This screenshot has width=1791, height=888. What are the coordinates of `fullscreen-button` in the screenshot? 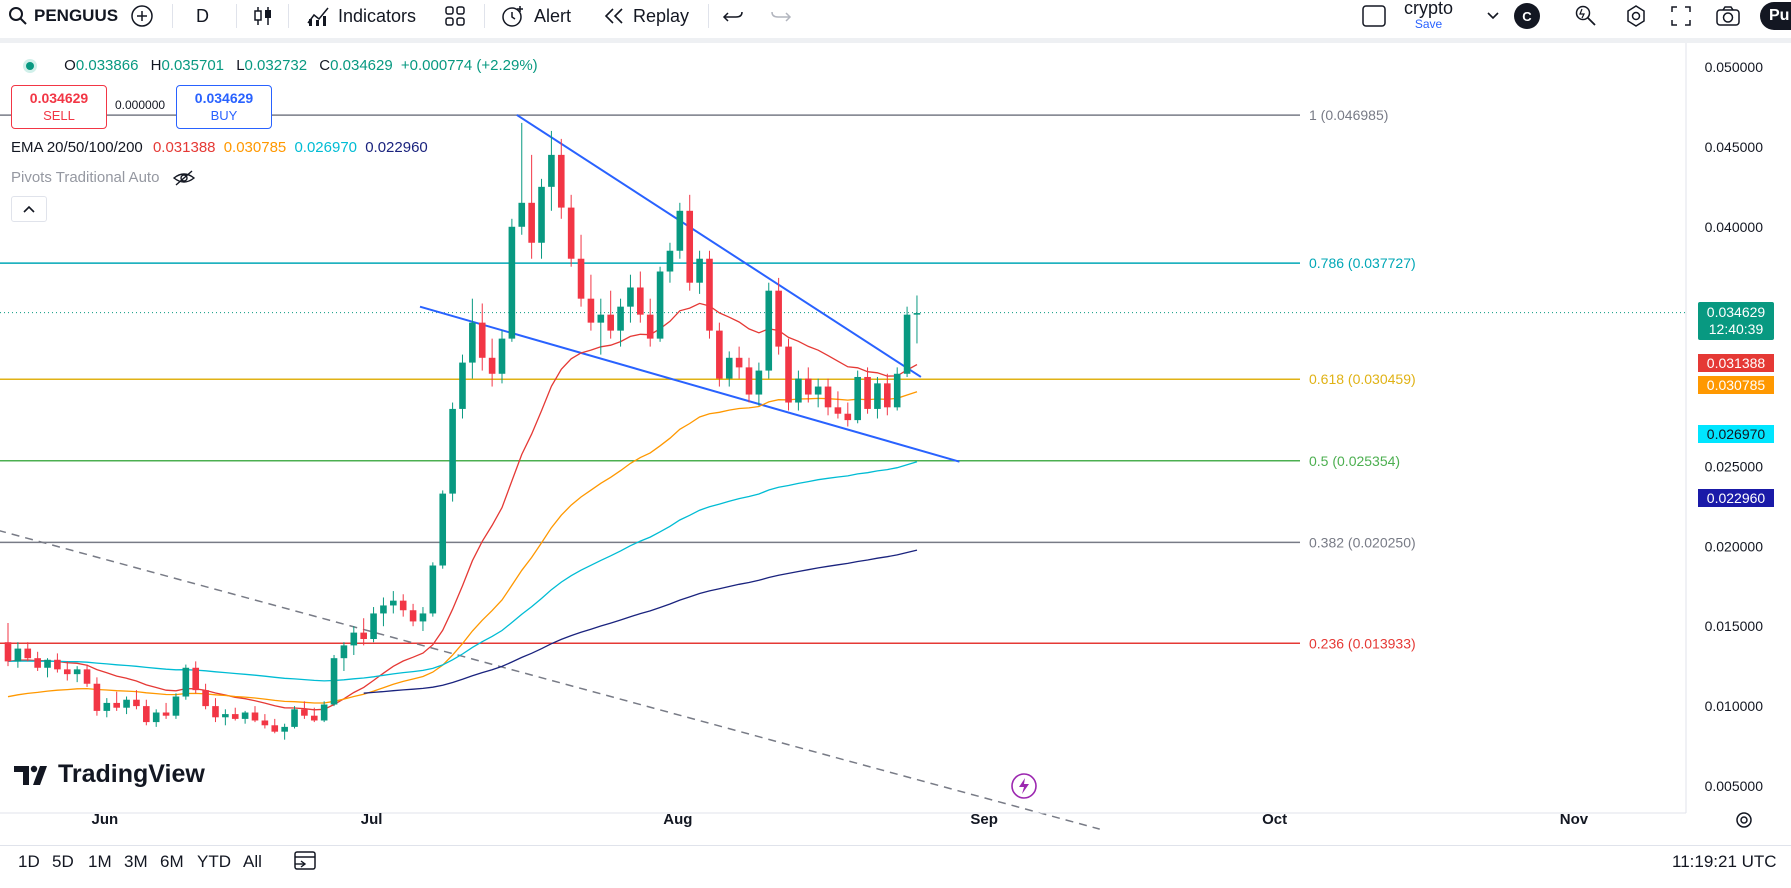 It's located at (1681, 16).